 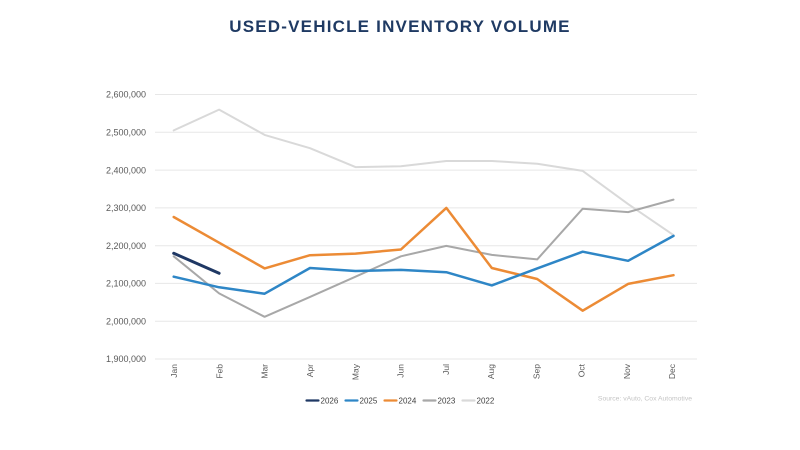 What do you see at coordinates (126, 95) in the screenshot?
I see `svg-text: 2,600,000` at bounding box center [126, 95].